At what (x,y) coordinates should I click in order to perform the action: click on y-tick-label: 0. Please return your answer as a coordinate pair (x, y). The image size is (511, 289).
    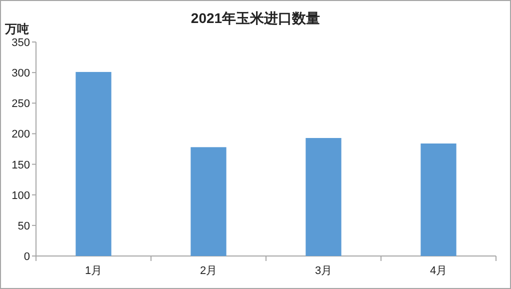
    Looking at the image, I should click on (27, 257).